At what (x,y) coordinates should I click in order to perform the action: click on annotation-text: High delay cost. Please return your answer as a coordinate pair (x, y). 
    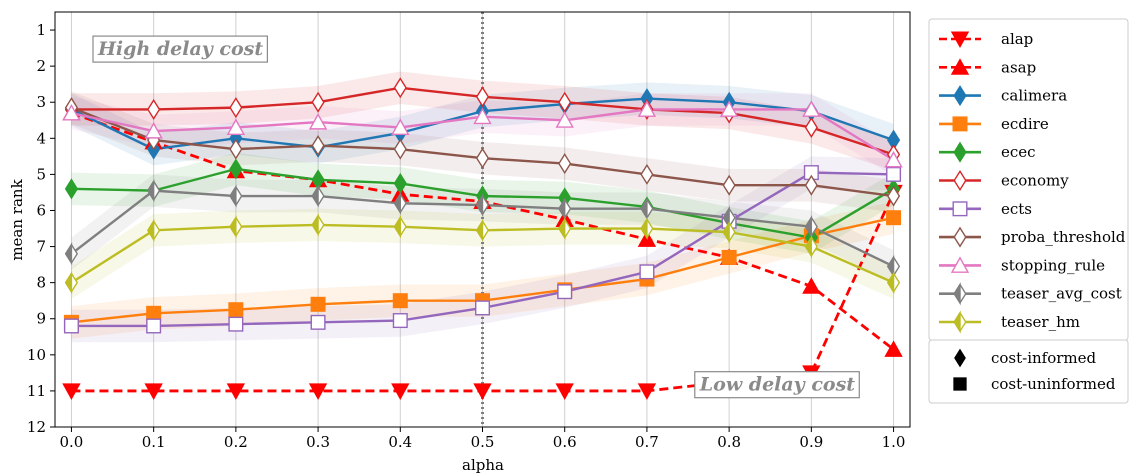
    Looking at the image, I should click on (180, 49).